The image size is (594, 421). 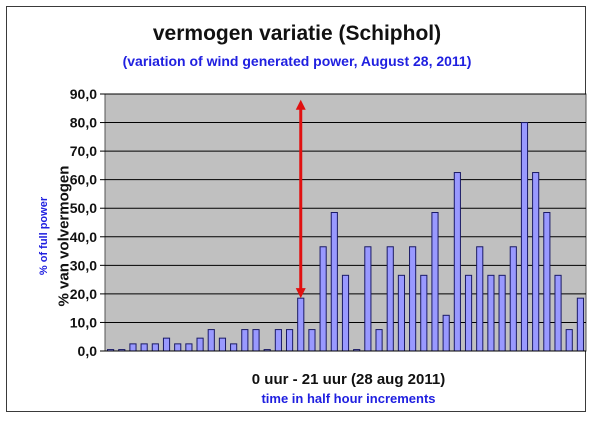 What do you see at coordinates (83, 294) in the screenshot?
I see `y-tick-label: 20,0` at bounding box center [83, 294].